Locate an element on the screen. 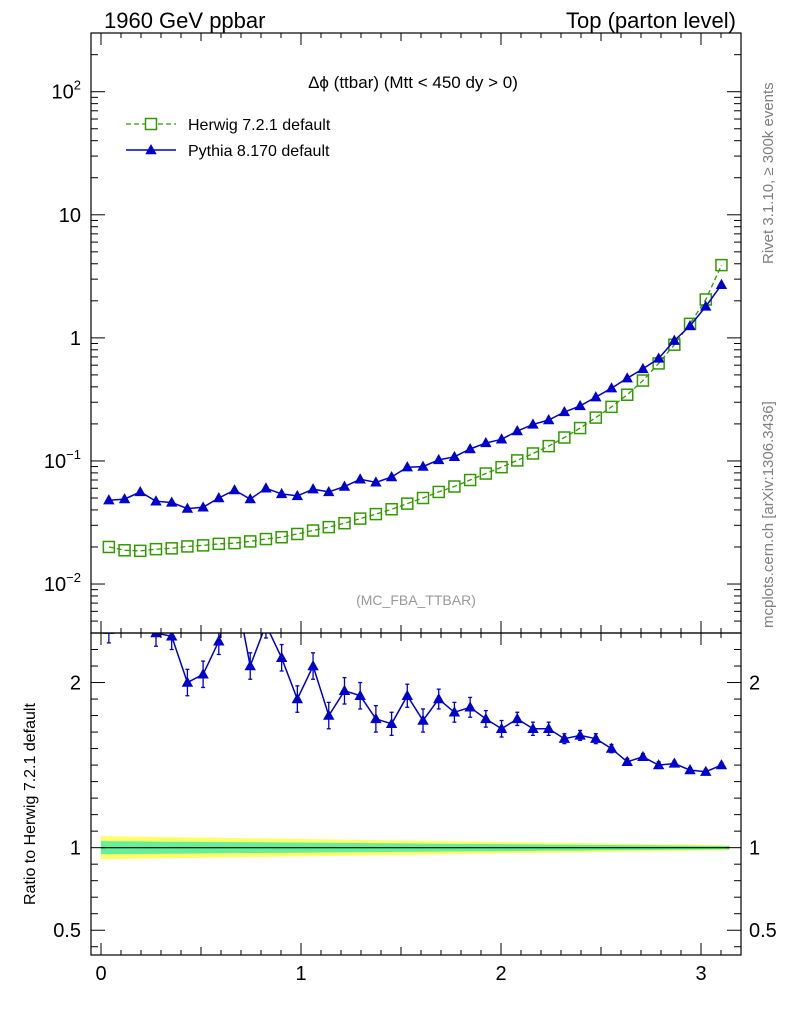 The height and width of the screenshot is (1024, 786). chart-title: Δϕ (ttbar) (Mtt < 450 dy > 0) is located at coordinates (413, 82).